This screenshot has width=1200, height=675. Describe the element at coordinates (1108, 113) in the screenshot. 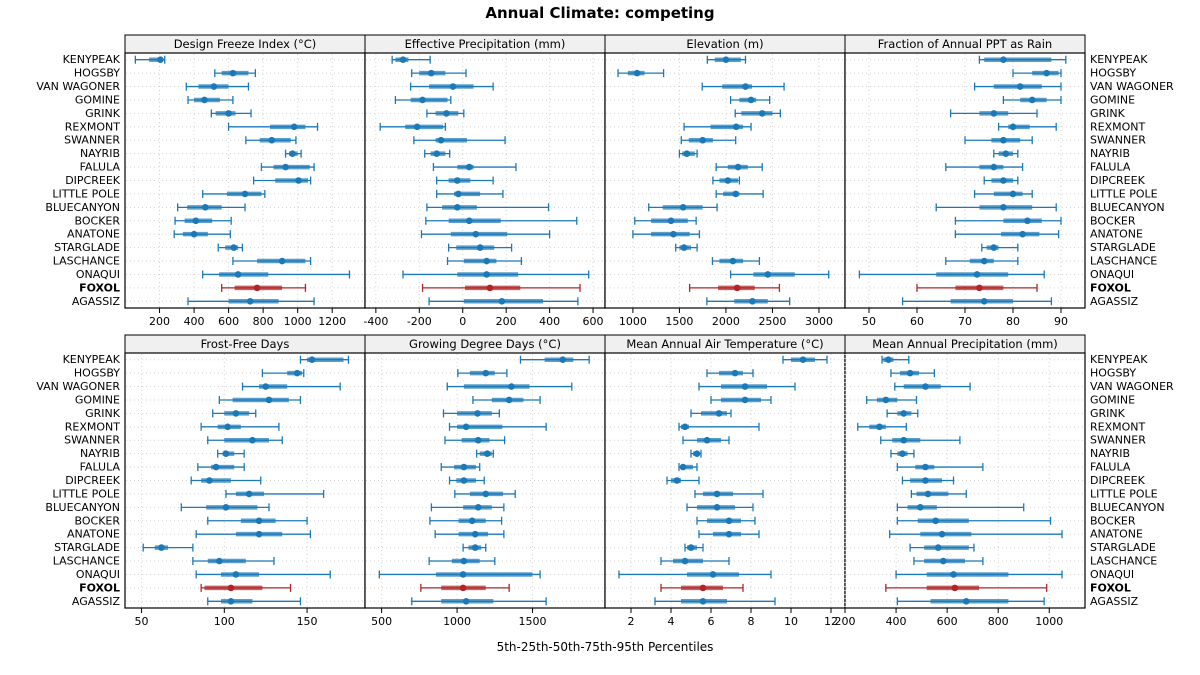

I see `station-label-right-grink: GRINK` at that location.